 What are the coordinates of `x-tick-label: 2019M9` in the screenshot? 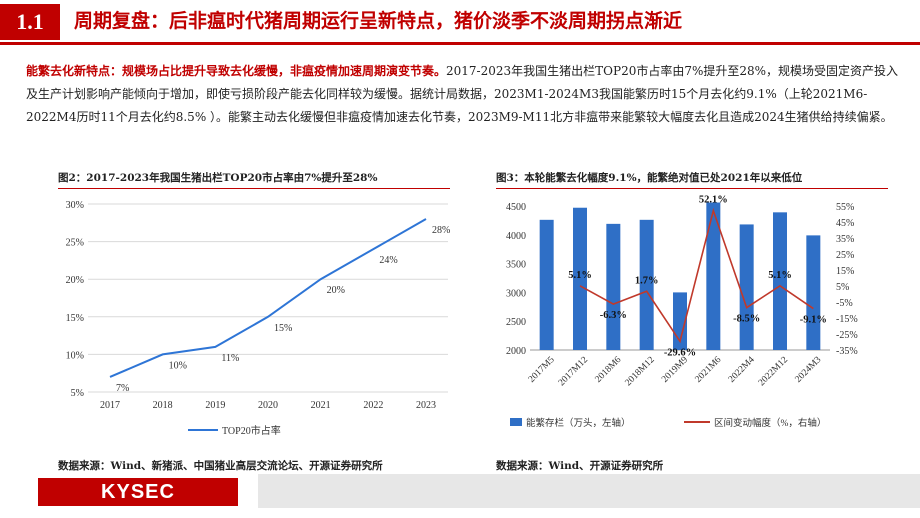 It's located at (675, 370).